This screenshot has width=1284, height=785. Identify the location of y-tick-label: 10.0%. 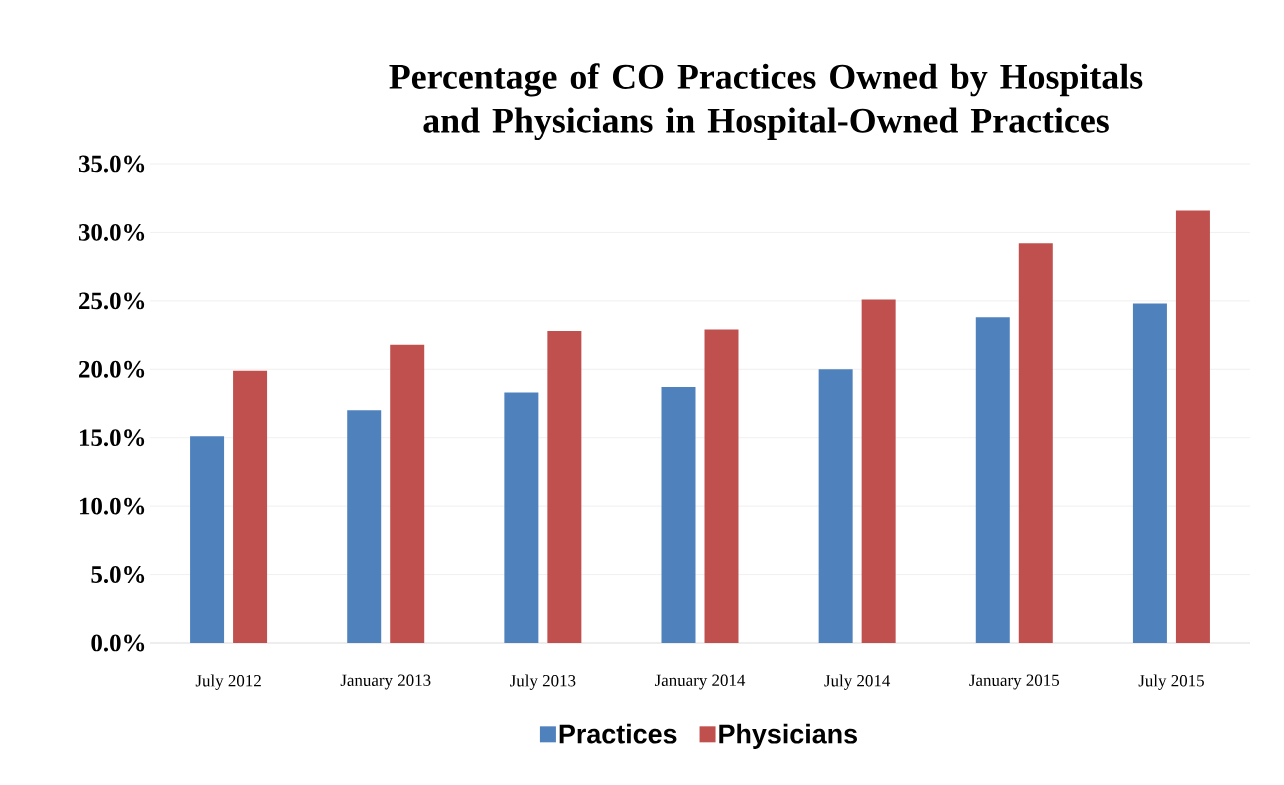
(112, 506).